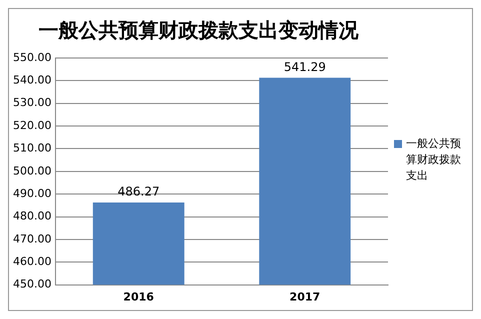 This screenshot has width=481, height=319. Describe the element at coordinates (305, 66) in the screenshot. I see `data-label: 541.29` at that location.